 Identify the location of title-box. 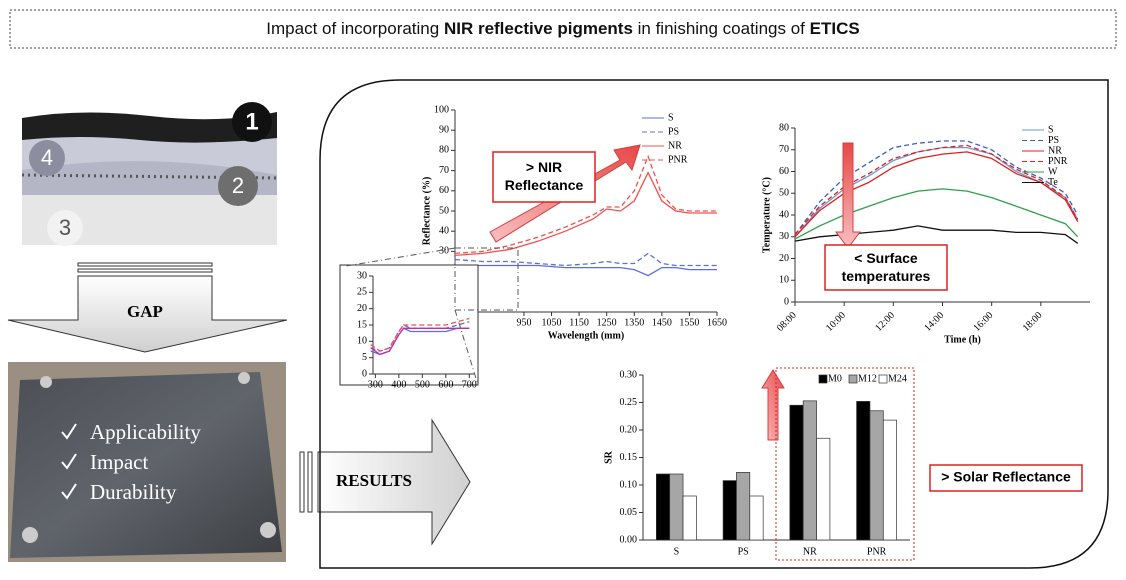
(563, 29).